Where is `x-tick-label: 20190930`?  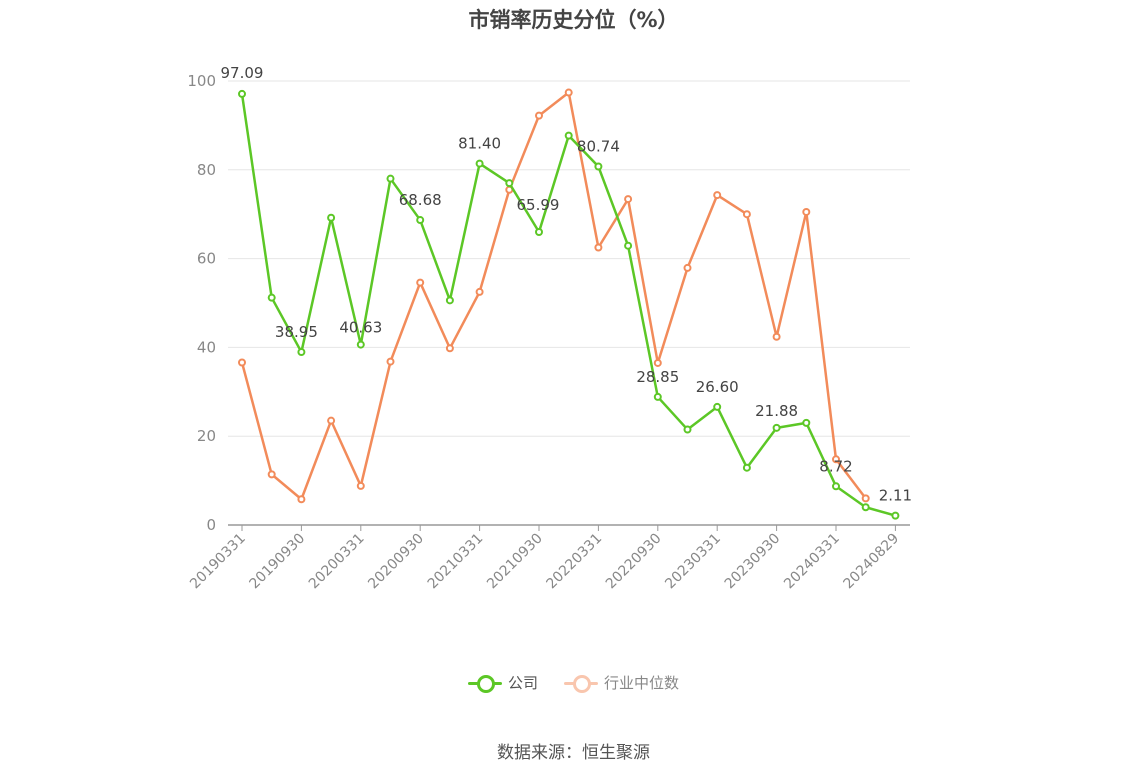 x-tick-label: 20190930 is located at coordinates (278, 562).